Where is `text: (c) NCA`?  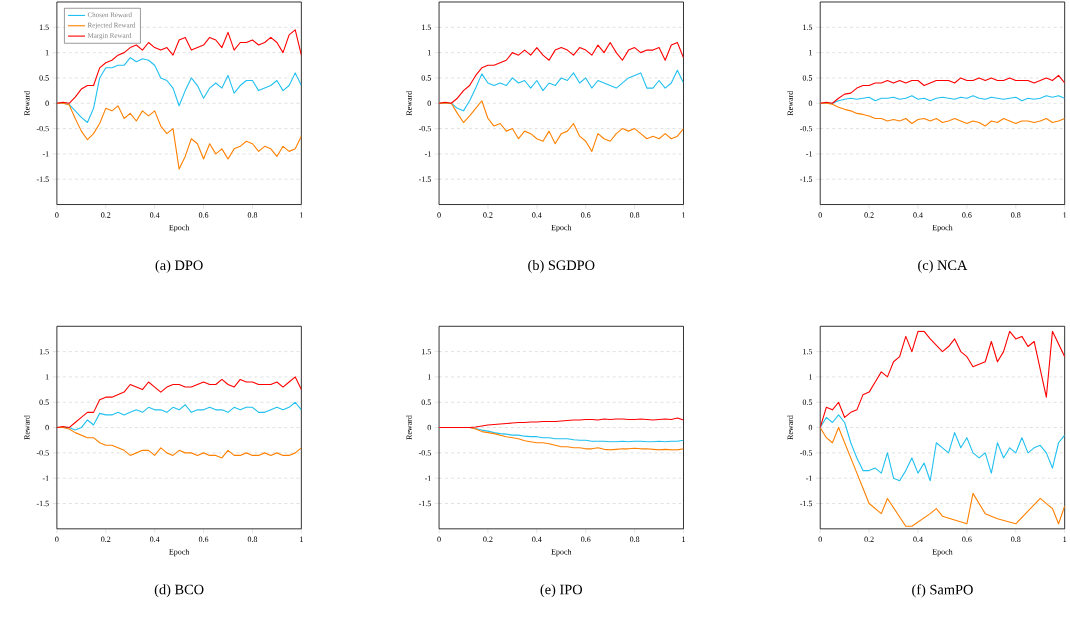 text: (c) NCA is located at coordinates (943, 267).